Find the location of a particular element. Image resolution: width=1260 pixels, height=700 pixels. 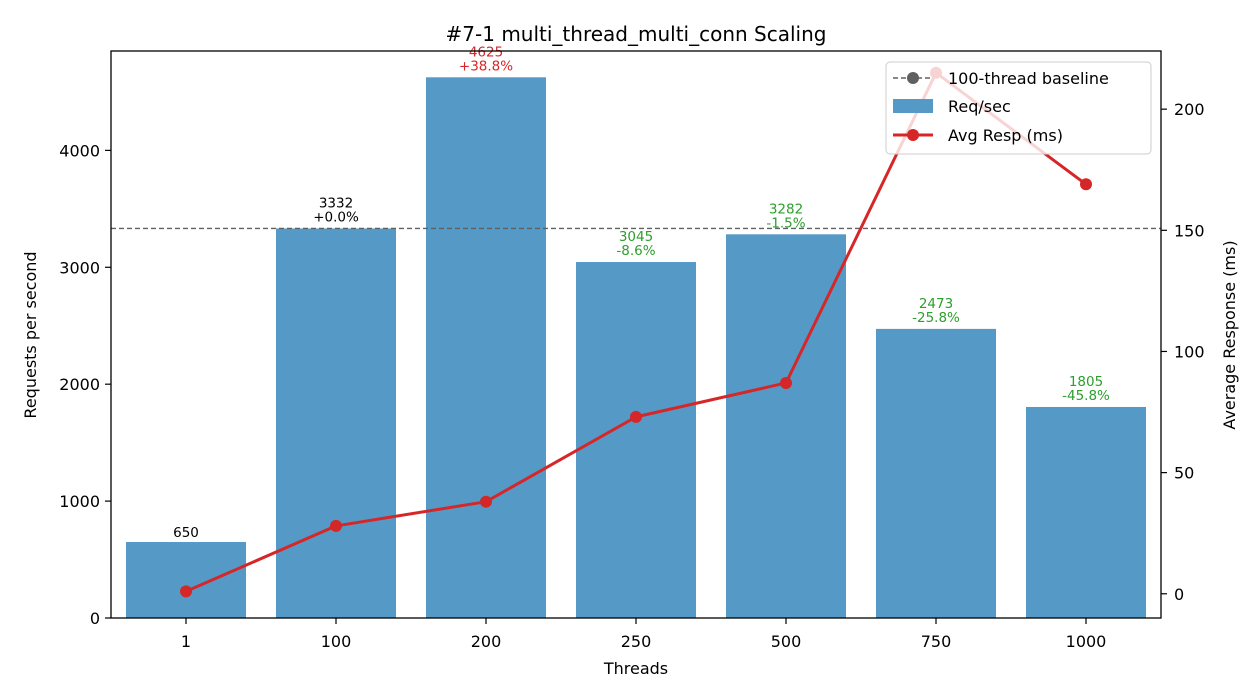

bar-delta-label: +0.0% is located at coordinates (336, 217).